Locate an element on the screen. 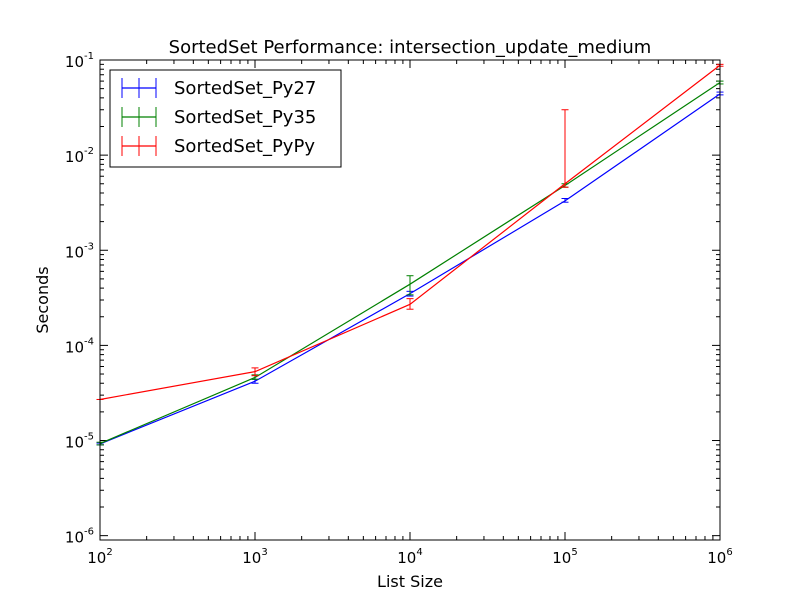 The width and height of the screenshot is (800, 600). legend-entry: SortedSet_Py35 is located at coordinates (218, 117).